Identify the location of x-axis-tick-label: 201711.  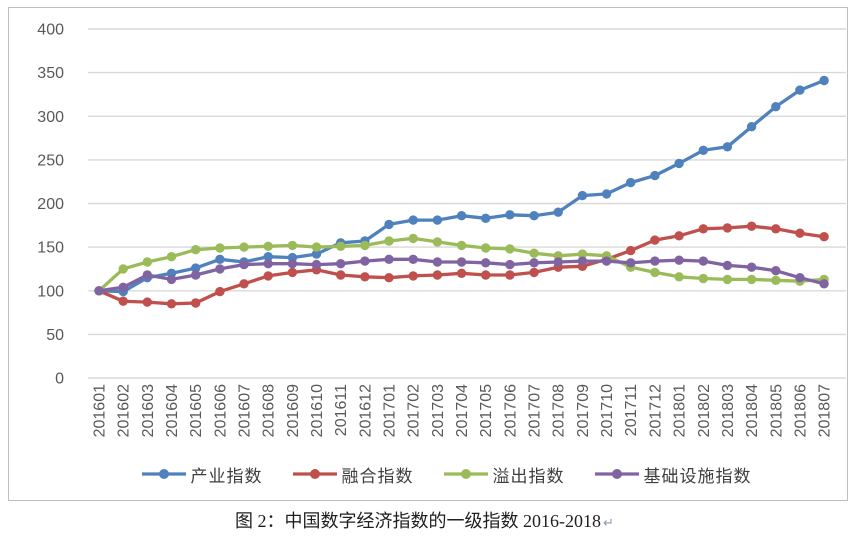
(631, 410).